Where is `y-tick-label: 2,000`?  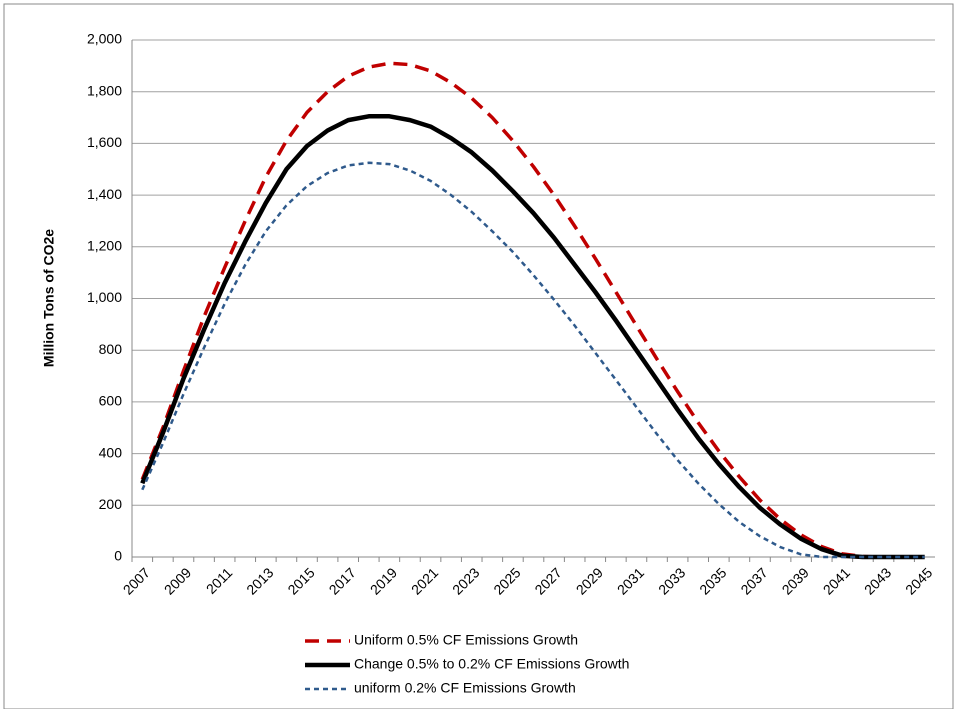
y-tick-label: 2,000 is located at coordinates (104, 39).